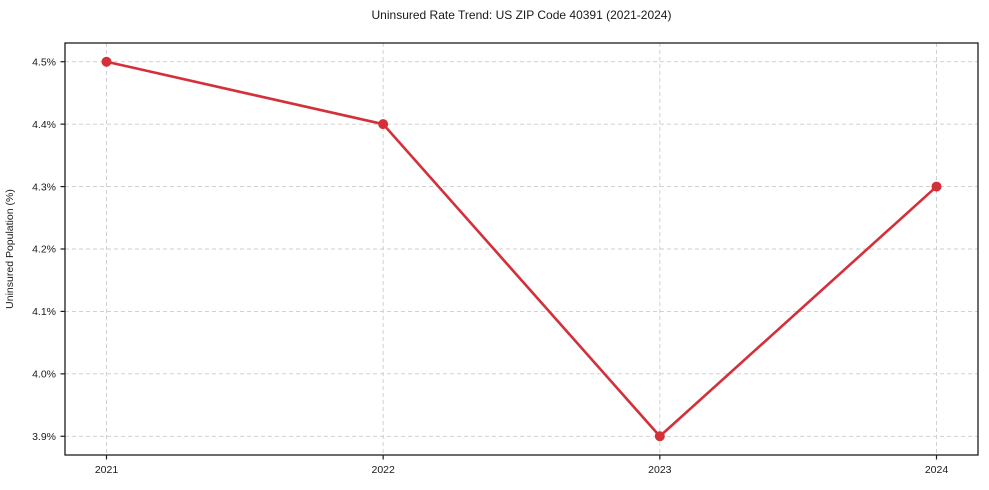  What do you see at coordinates (44, 125) in the screenshot?
I see `y-tick-label: 4.4%` at bounding box center [44, 125].